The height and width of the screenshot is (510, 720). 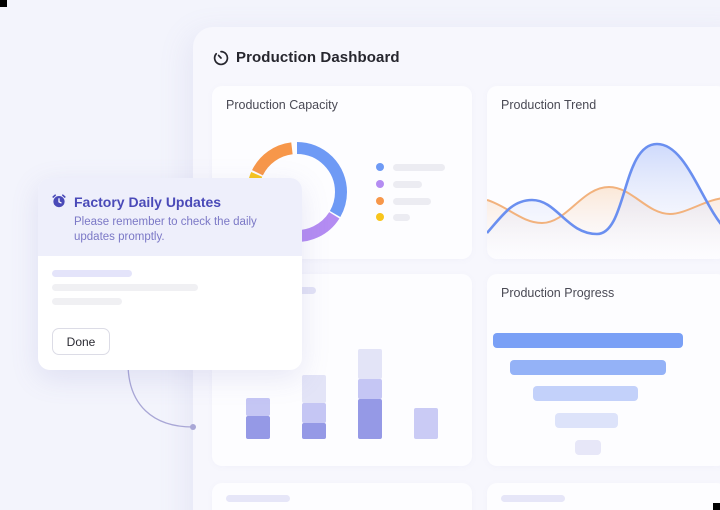 What do you see at coordinates (342, 370) in the screenshot?
I see `bar-chart-card` at bounding box center [342, 370].